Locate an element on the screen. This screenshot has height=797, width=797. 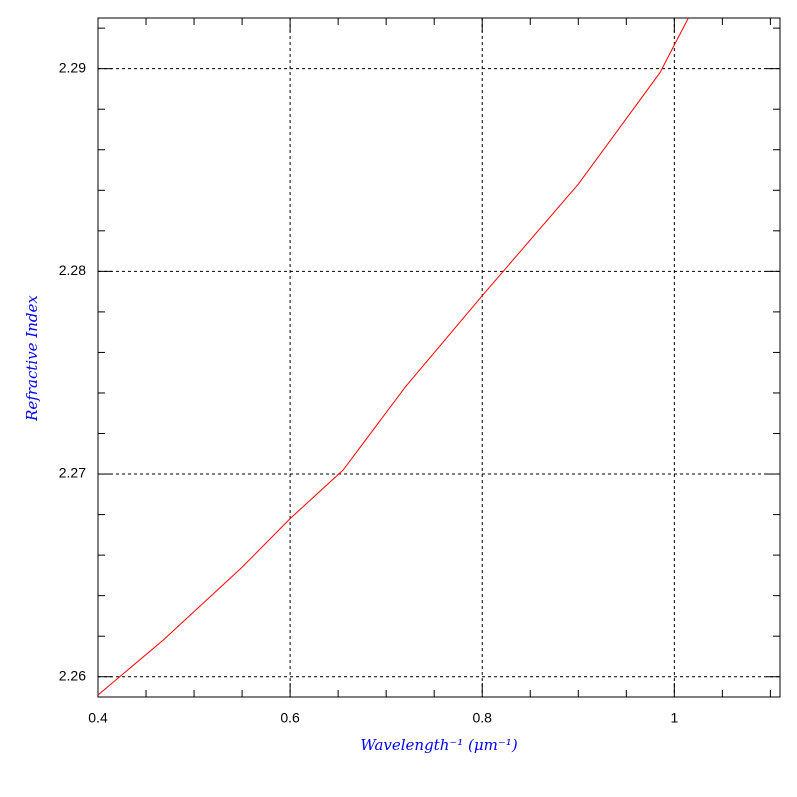
x-tick-label: 1 is located at coordinates (674, 718).